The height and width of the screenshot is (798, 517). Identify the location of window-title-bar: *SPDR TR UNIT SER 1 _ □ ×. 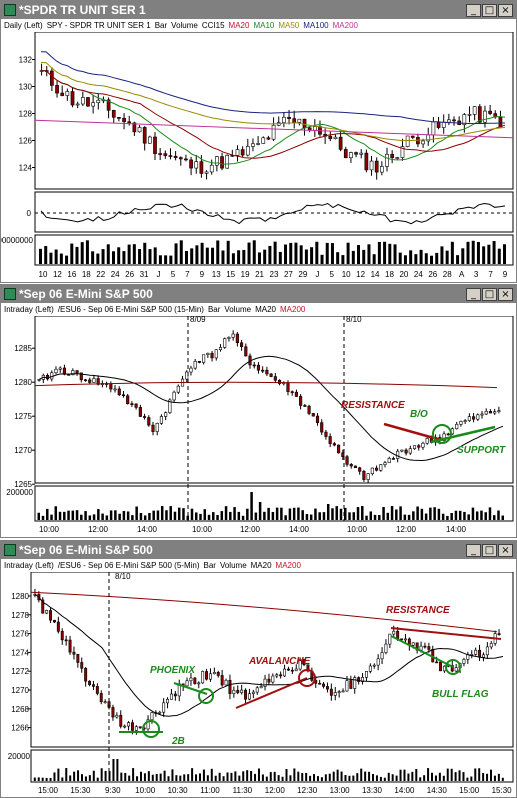
(258, 10).